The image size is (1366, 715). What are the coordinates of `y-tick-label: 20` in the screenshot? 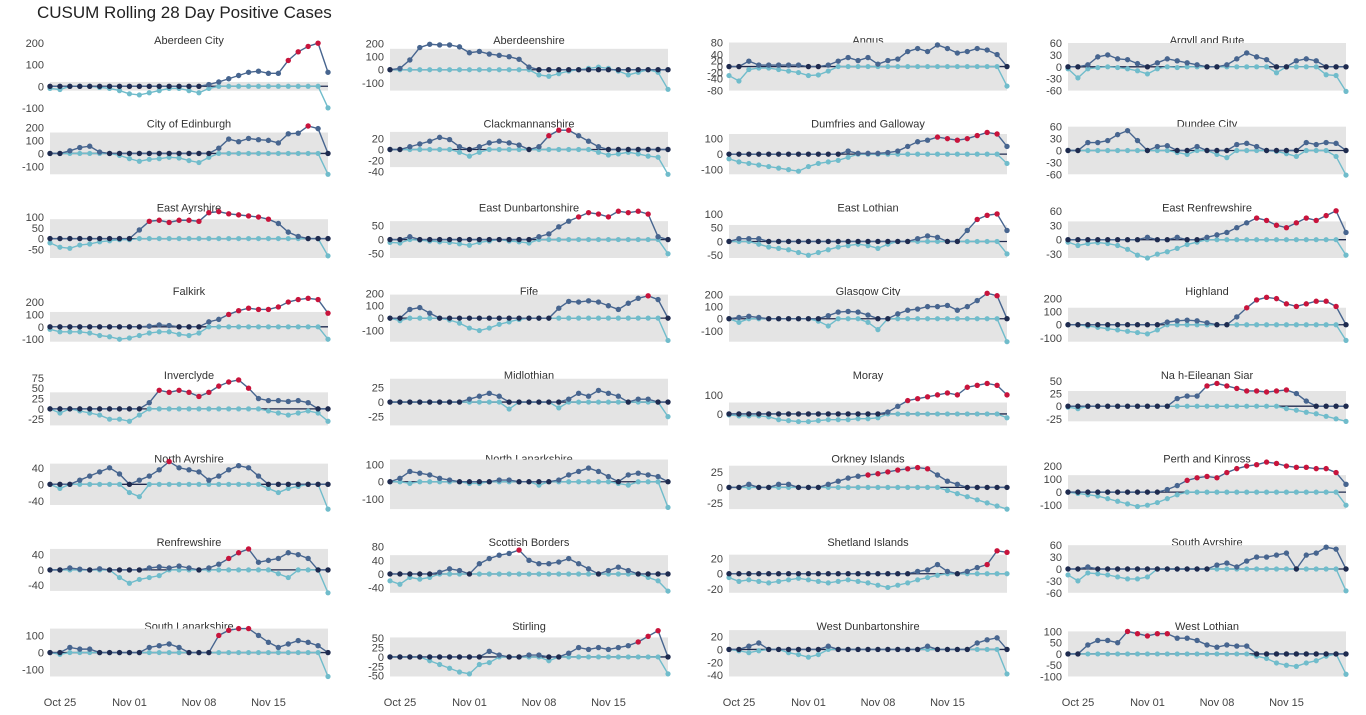 It's located at (717, 559).